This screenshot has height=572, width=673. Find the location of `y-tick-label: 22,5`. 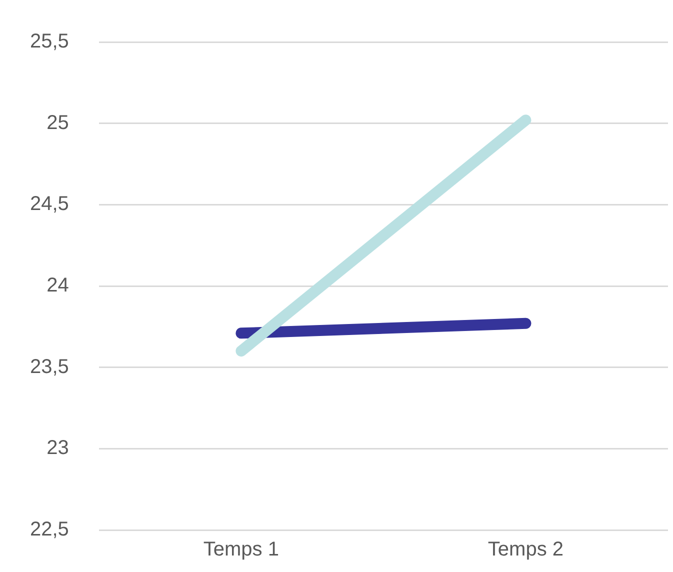

y-tick-label: 22,5 is located at coordinates (49, 529).